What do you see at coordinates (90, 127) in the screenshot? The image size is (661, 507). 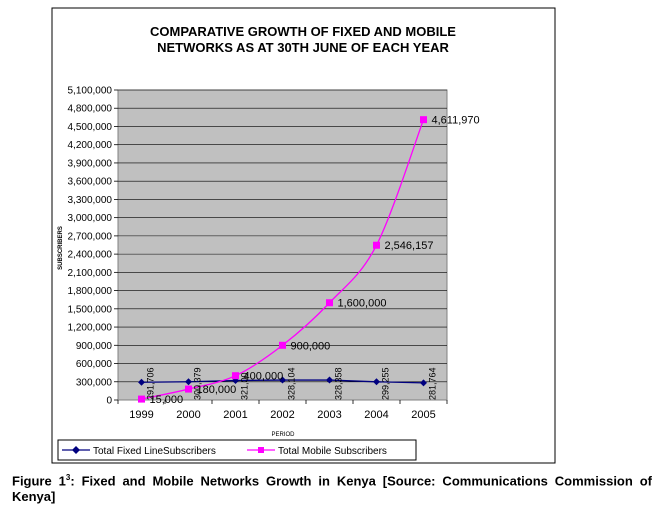 I see `y-tick-label: 4,500,000` at bounding box center [90, 127].